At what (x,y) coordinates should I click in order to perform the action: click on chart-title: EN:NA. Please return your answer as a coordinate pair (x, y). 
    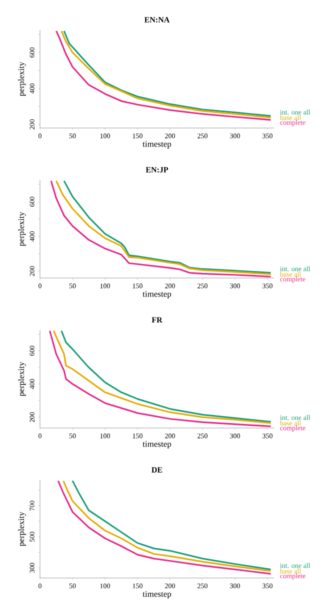
    Looking at the image, I should click on (157, 19).